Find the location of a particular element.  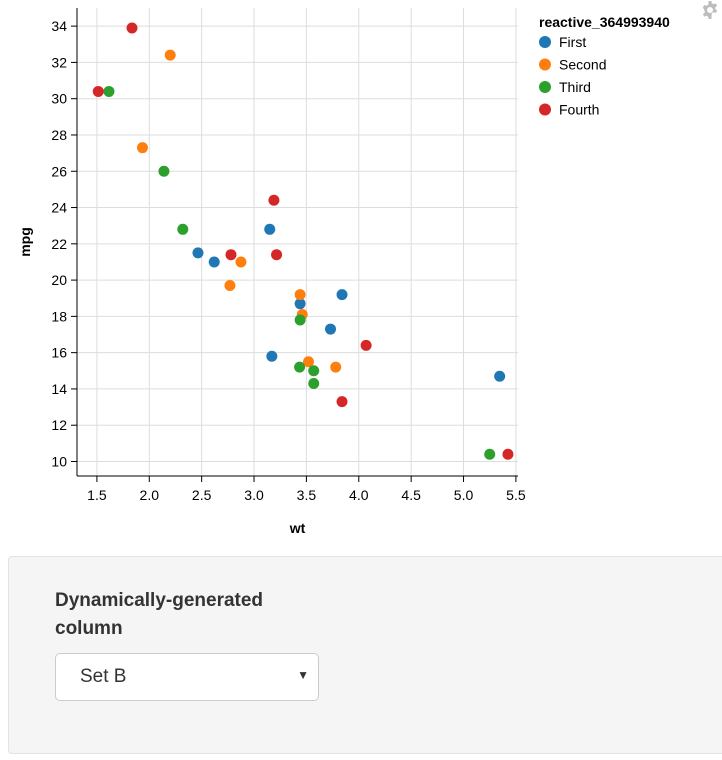

column-select: Set B ▼ is located at coordinates (187, 677).